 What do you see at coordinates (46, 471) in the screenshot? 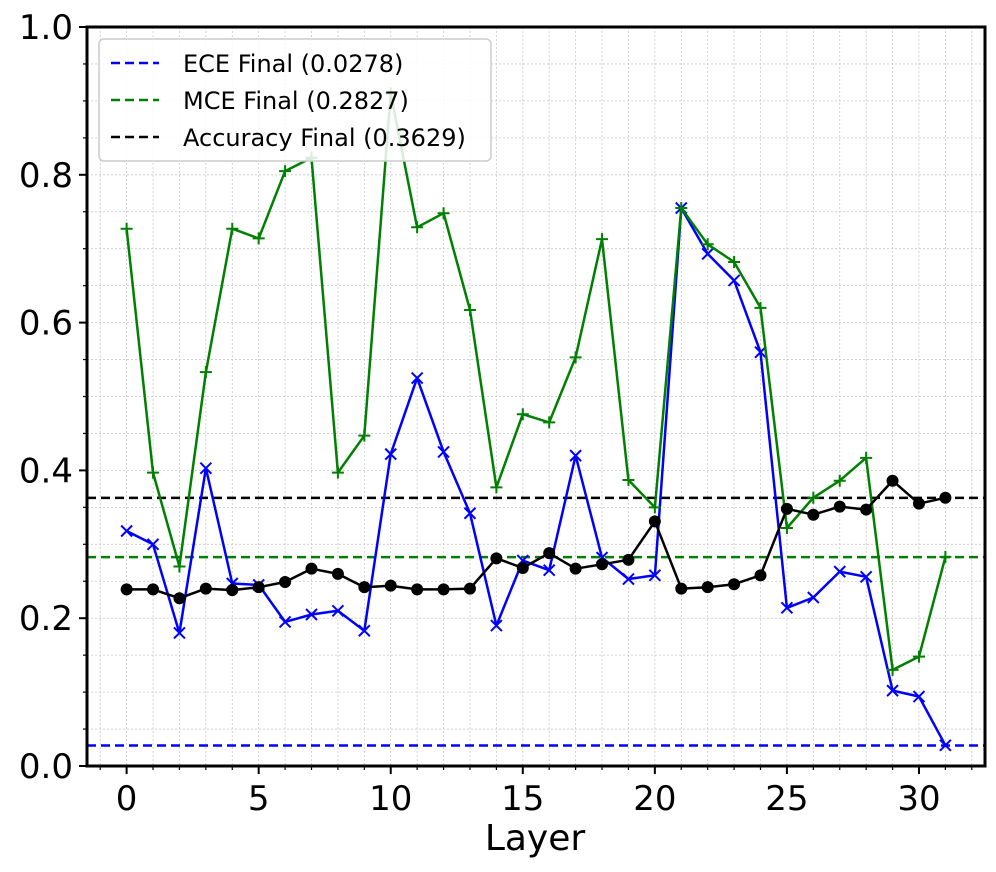
I see `y-tick-label: 0.4` at bounding box center [46, 471].